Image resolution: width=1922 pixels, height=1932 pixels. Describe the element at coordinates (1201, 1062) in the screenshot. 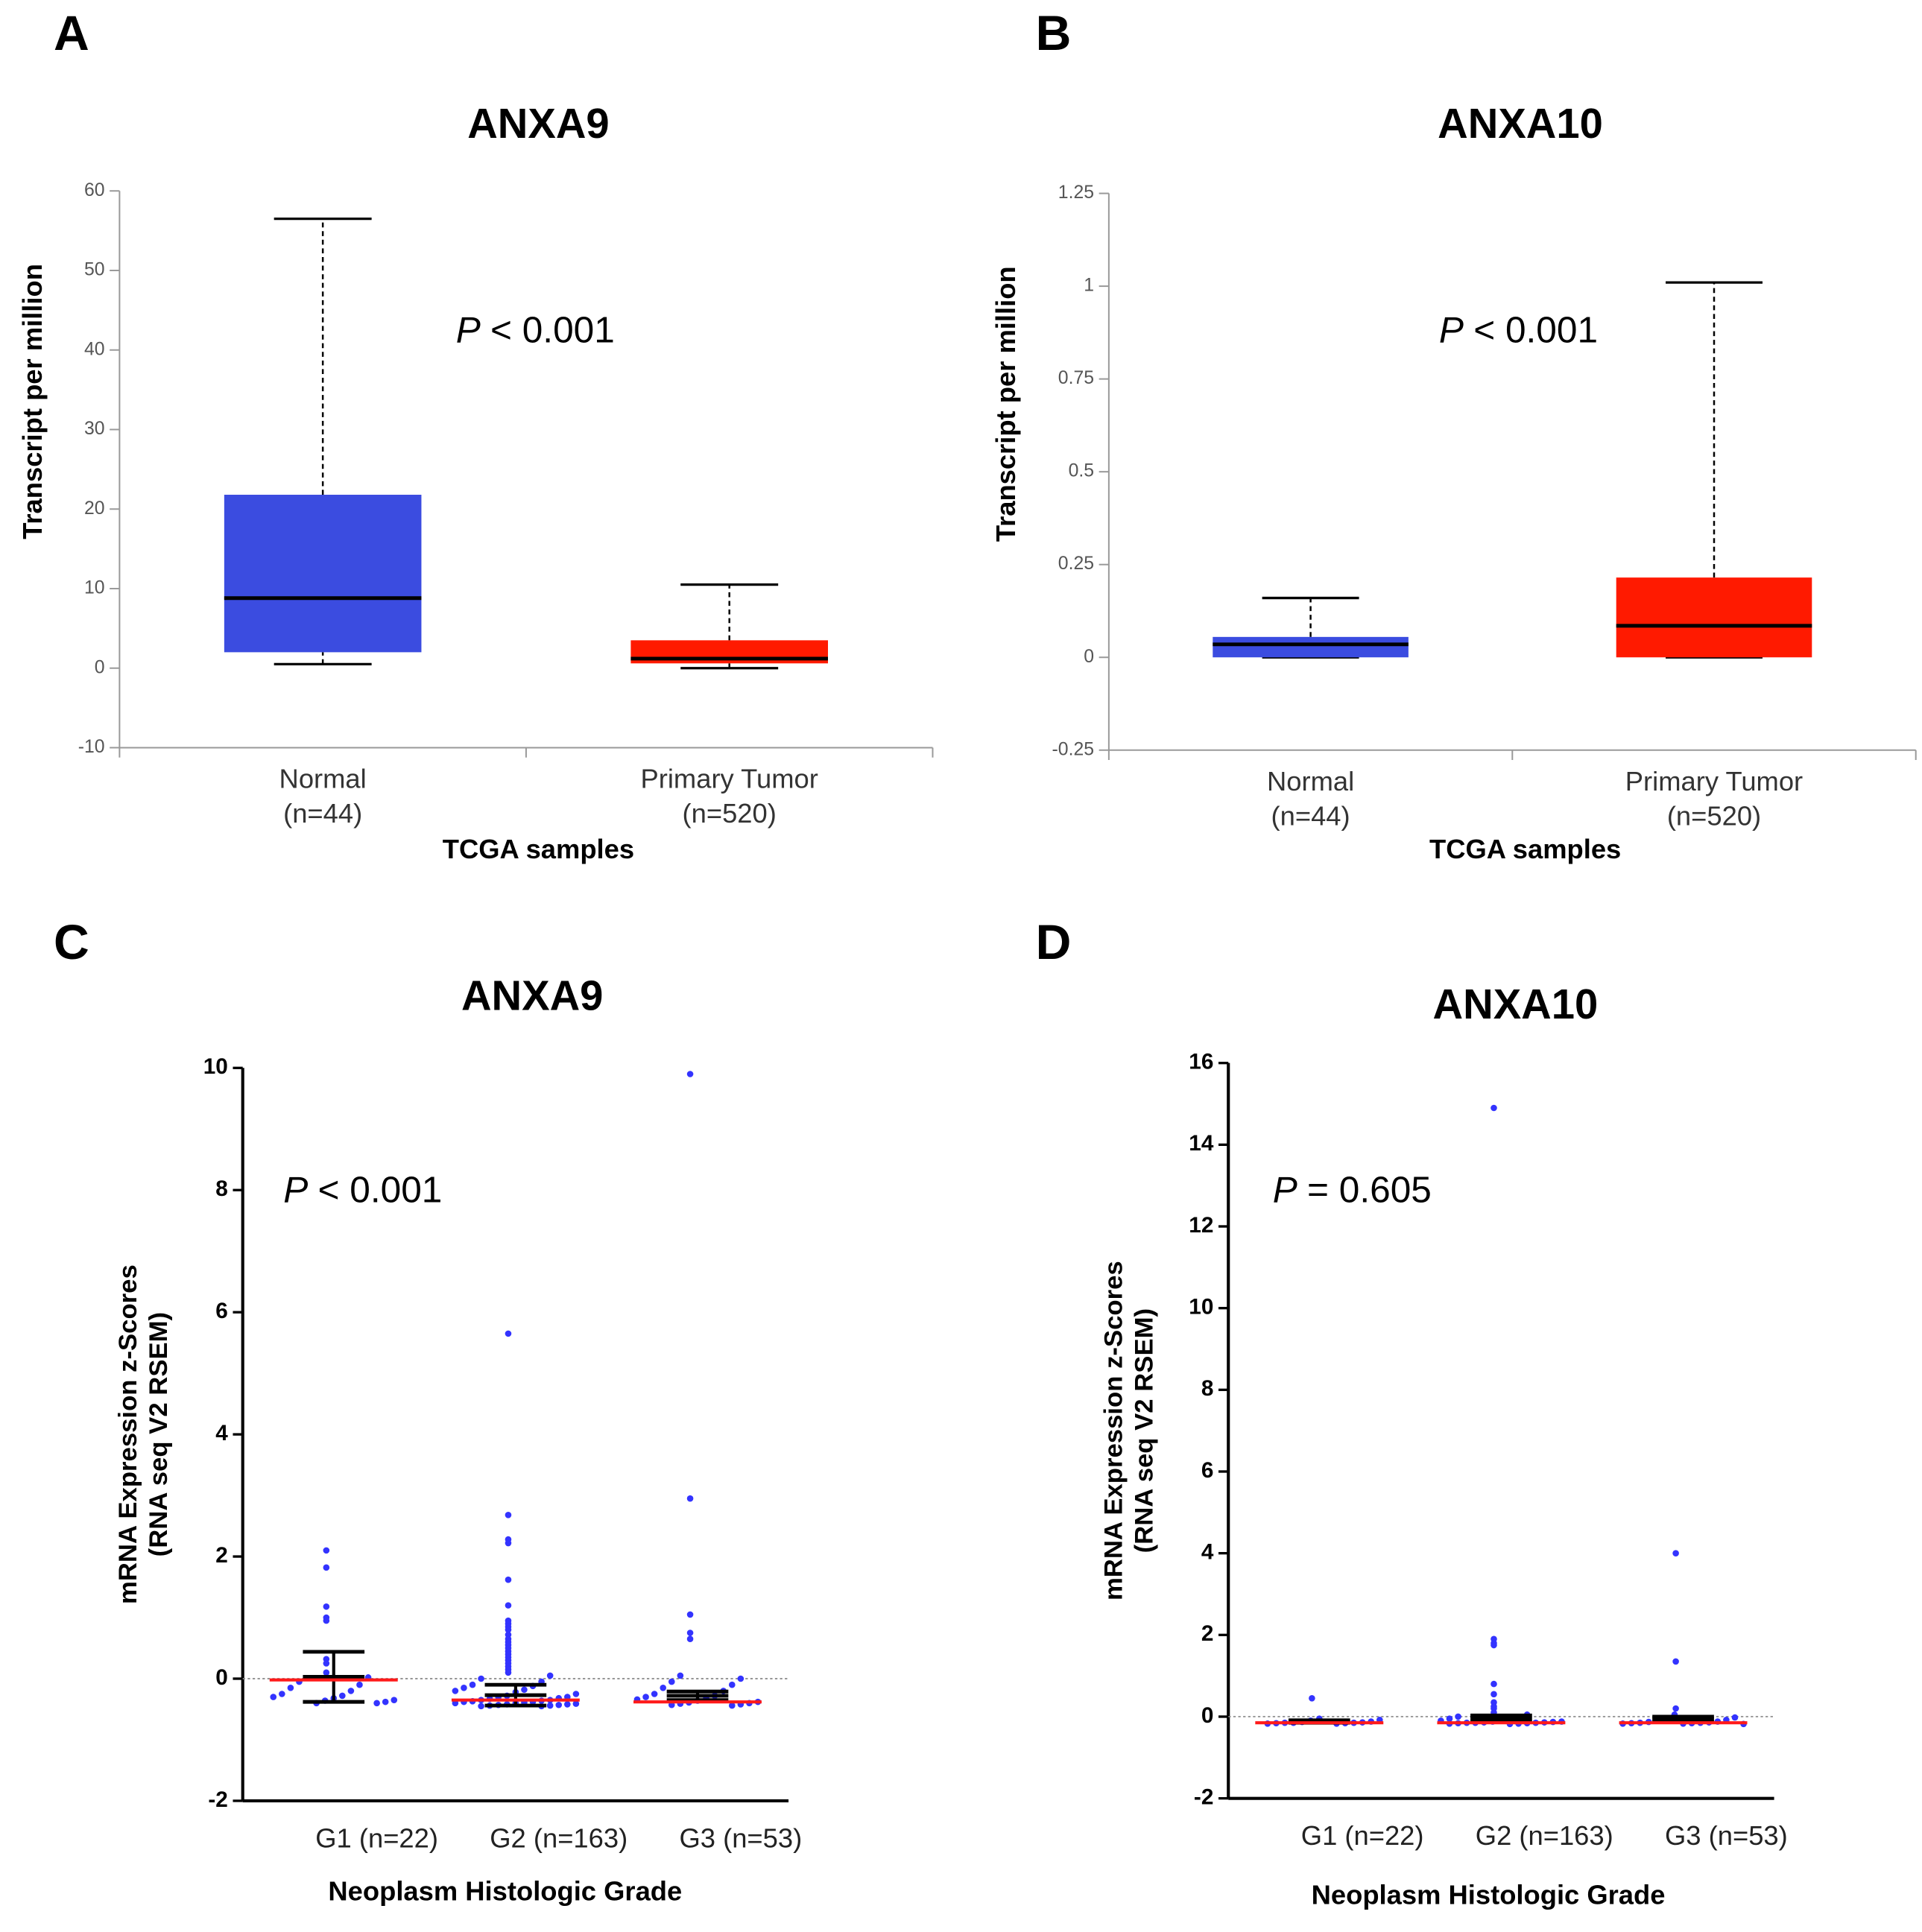

I see `y-tick-label: 16` at that location.